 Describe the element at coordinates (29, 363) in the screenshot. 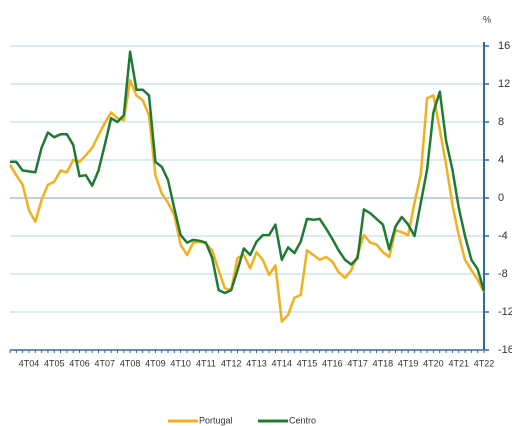

I see `x-tick-label: 4T04` at that location.